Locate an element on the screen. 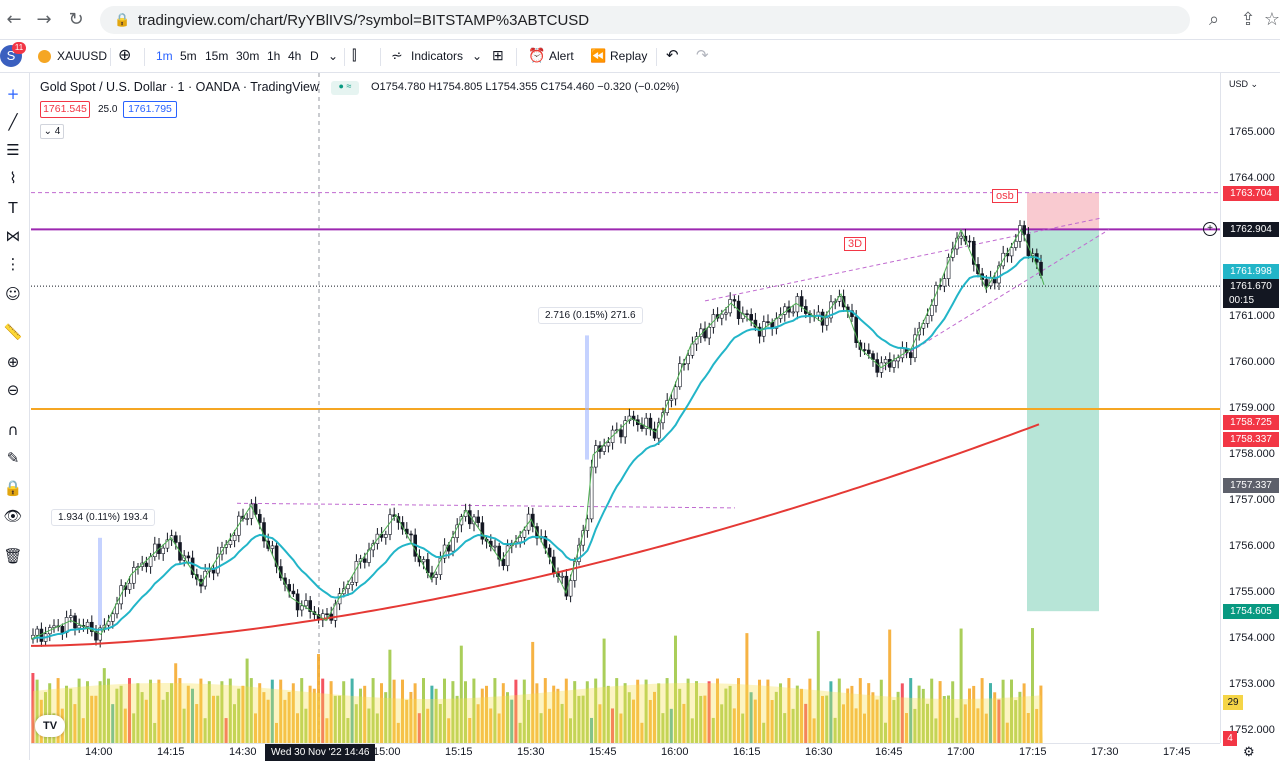 This screenshot has height=761, width=1280. settings-gear-icon: ⚙ is located at coordinates (1249, 751).